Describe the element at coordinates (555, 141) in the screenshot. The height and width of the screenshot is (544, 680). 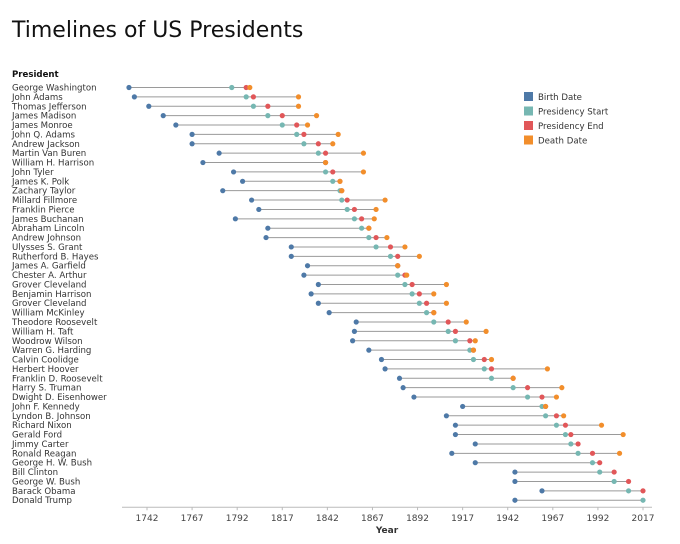
I see `legend-item-death: Death Date` at that location.